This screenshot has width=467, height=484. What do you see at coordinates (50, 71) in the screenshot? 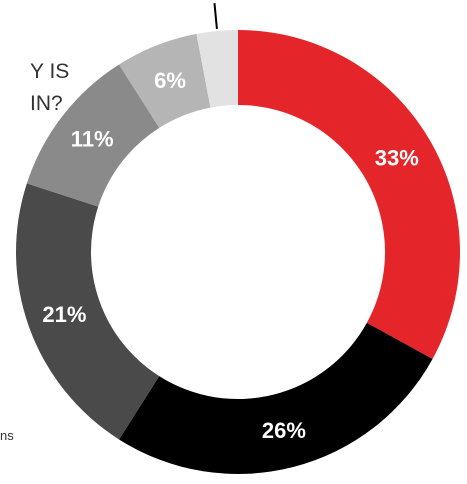
I see `question-text-fragment-1: Y IS` at bounding box center [50, 71].